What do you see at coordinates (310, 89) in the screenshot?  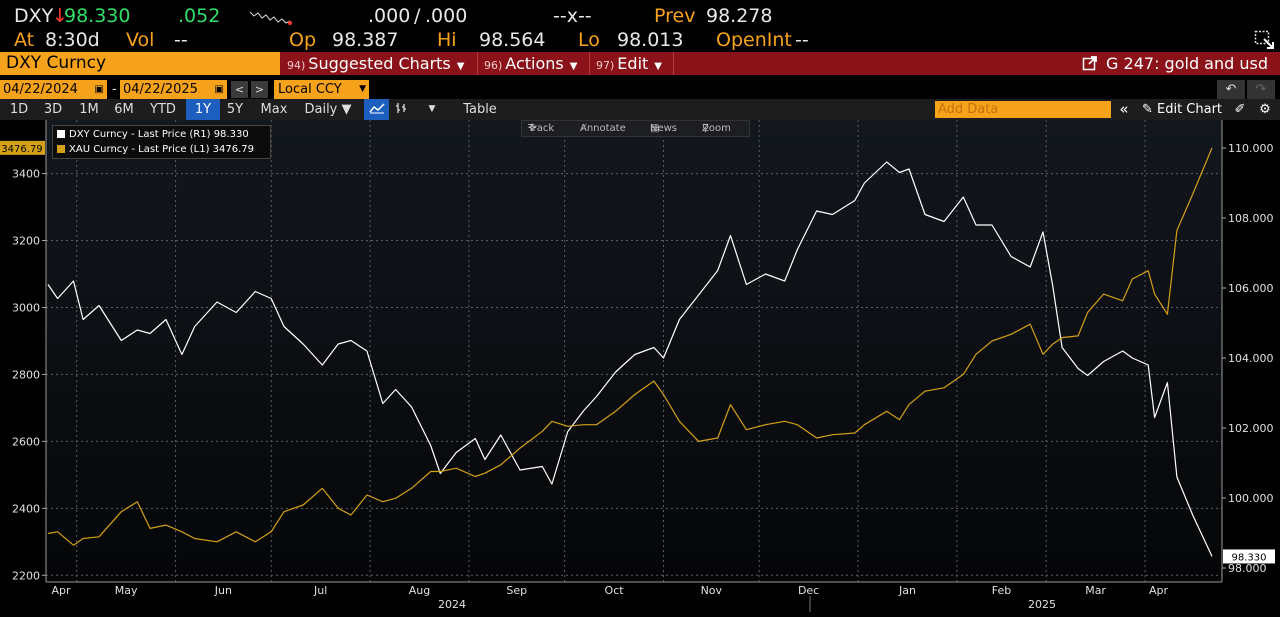 I see `currency-value: Local CCY` at bounding box center [310, 89].